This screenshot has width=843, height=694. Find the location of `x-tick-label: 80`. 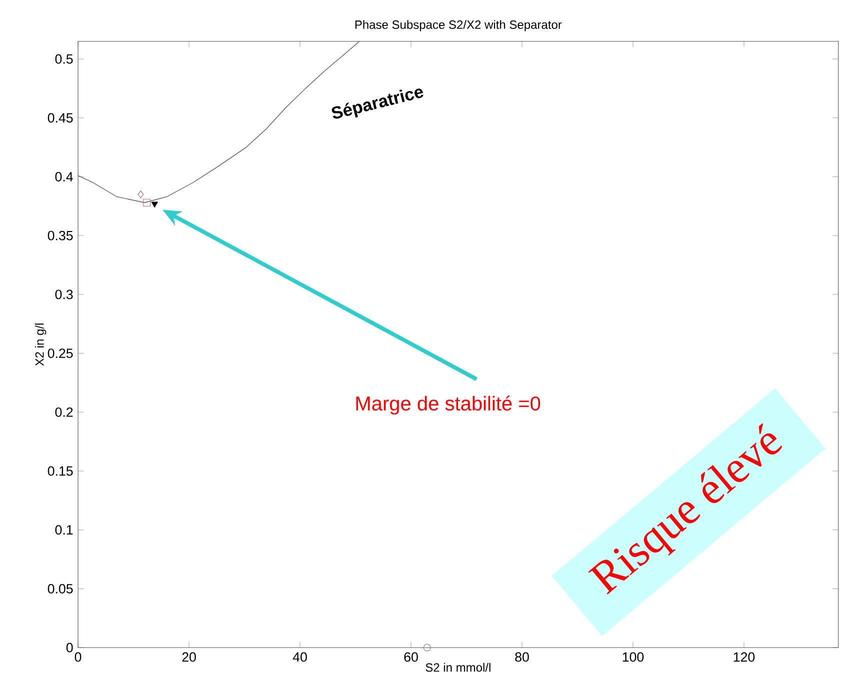

x-tick-label: 80 is located at coordinates (522, 657).